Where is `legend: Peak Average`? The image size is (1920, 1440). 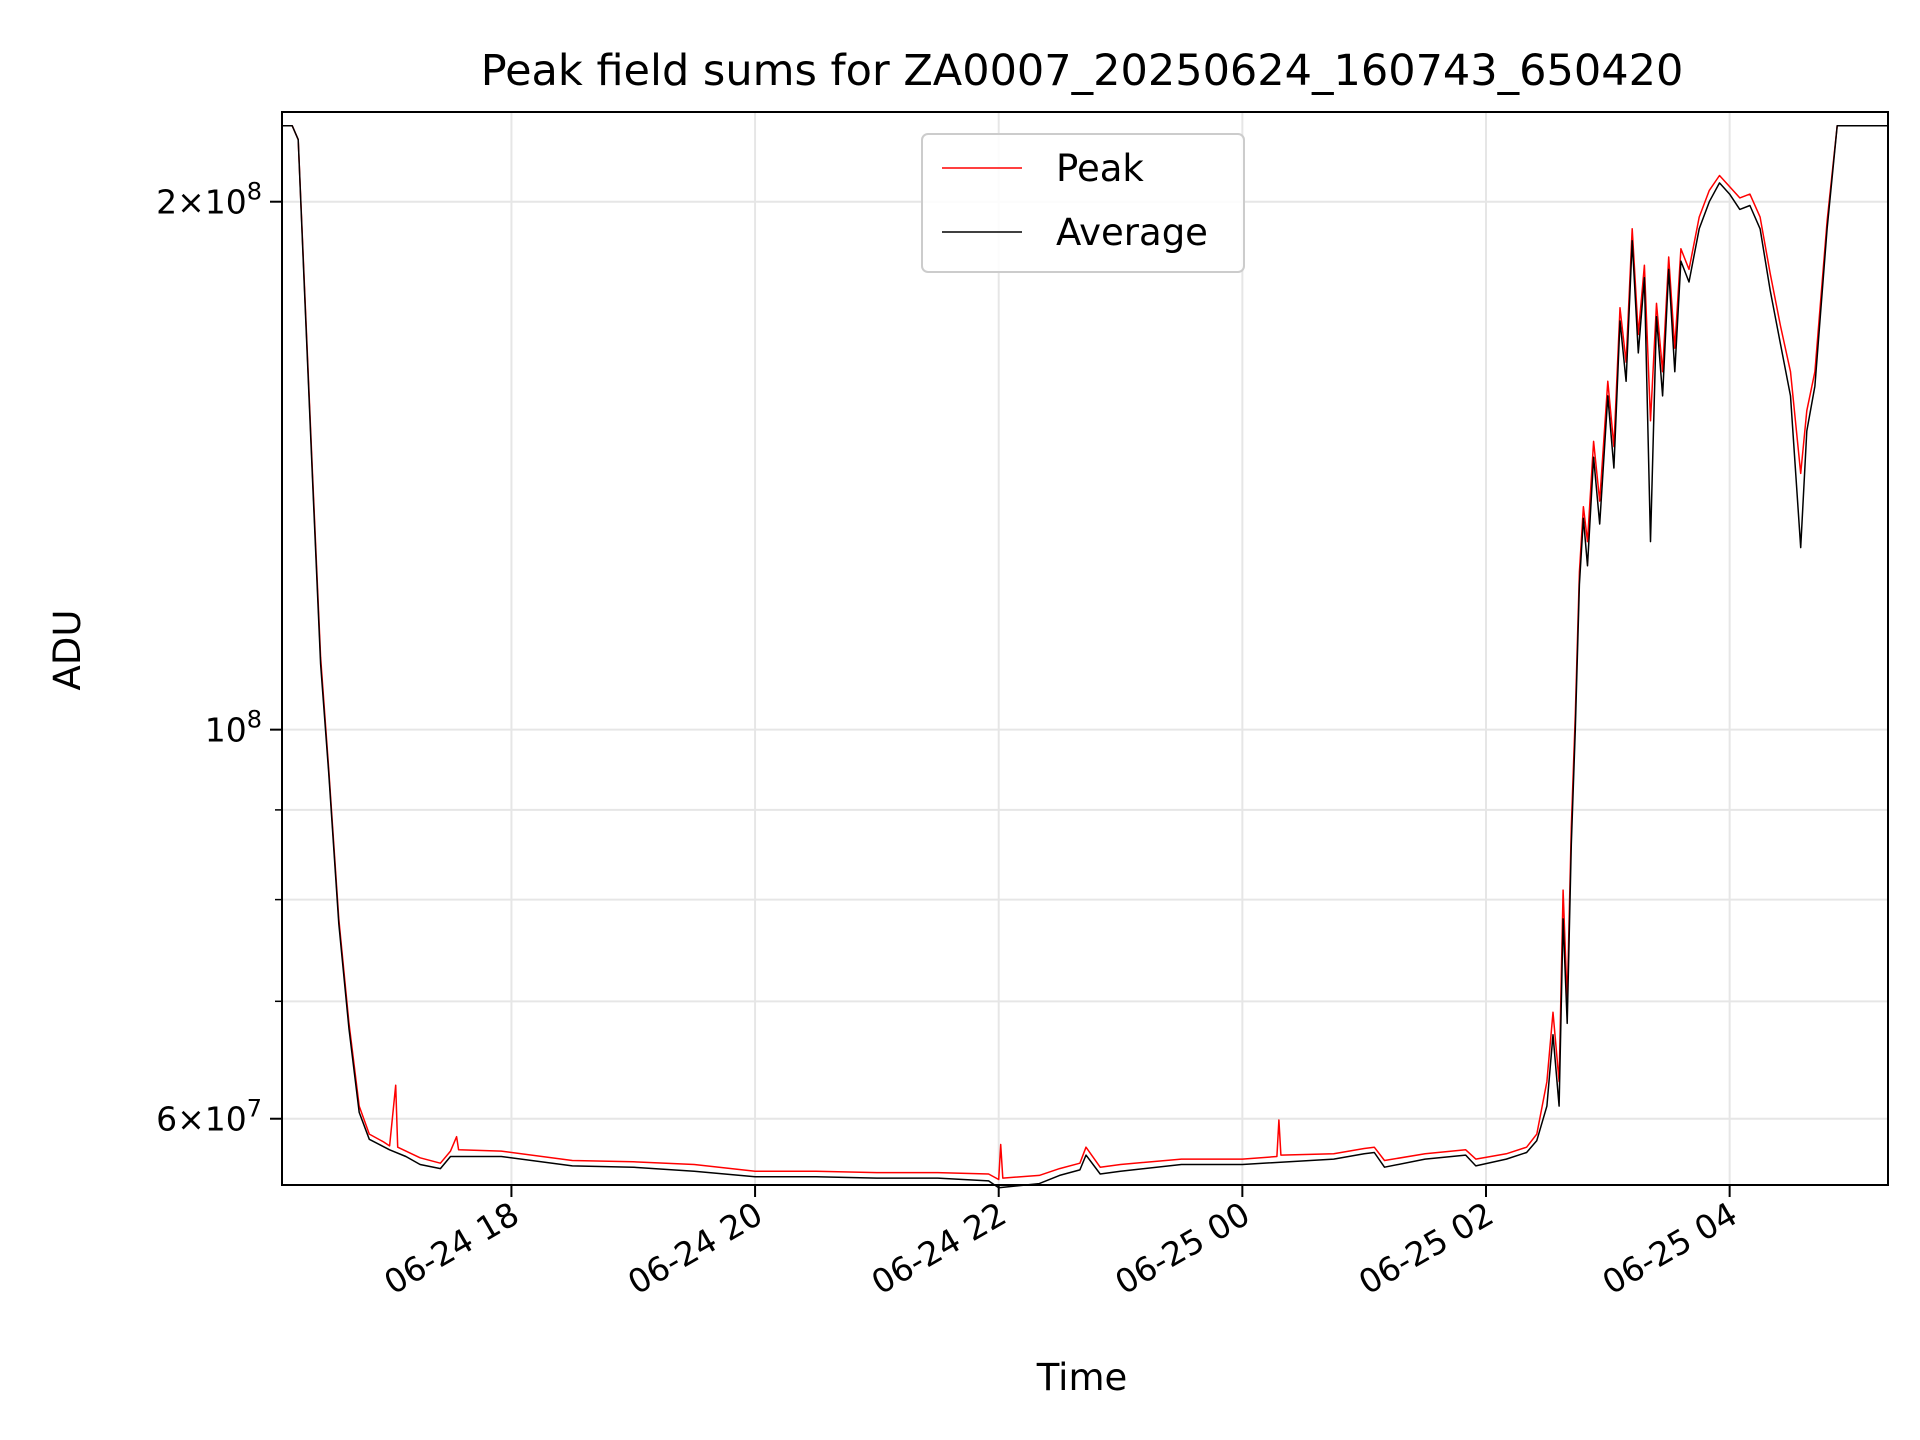
legend: Peak Average is located at coordinates (1083, 203).